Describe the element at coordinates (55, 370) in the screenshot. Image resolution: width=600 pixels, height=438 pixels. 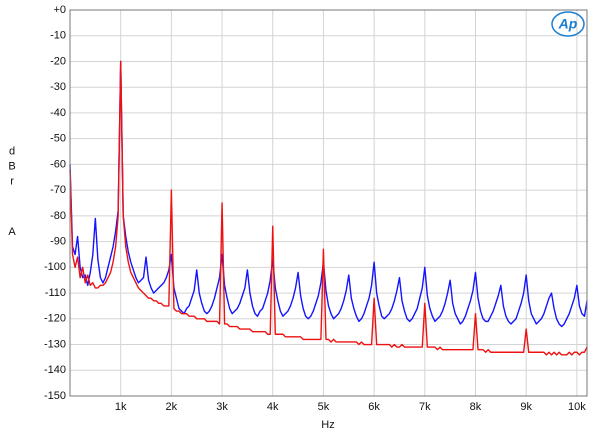
I see `y-tick-label: -140` at that location.